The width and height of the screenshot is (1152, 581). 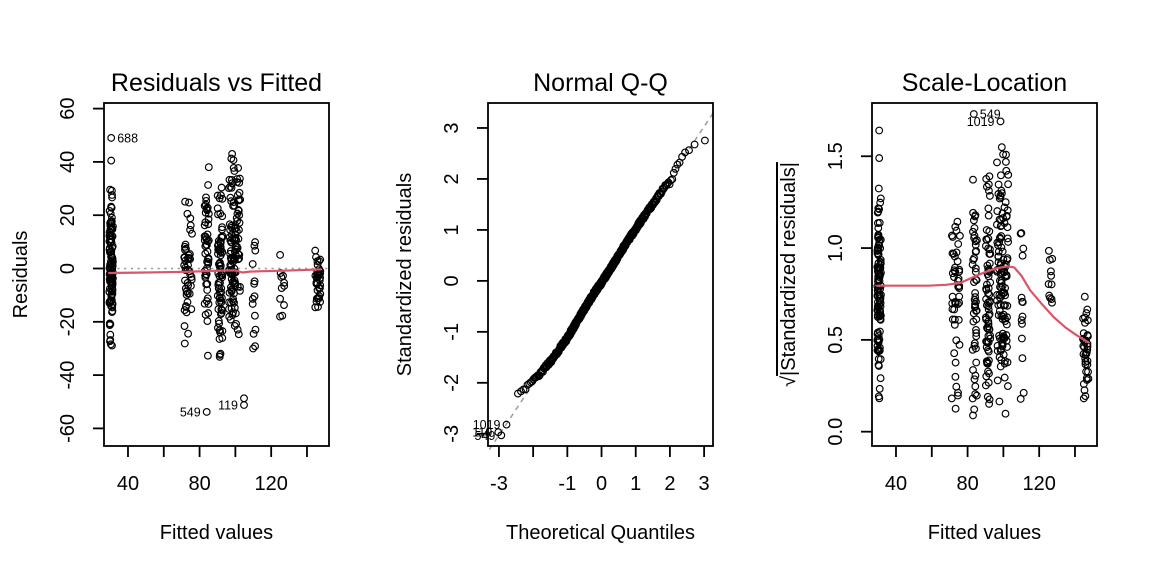 I want to click on y-tick-label: 40, so click(x=68, y=162).